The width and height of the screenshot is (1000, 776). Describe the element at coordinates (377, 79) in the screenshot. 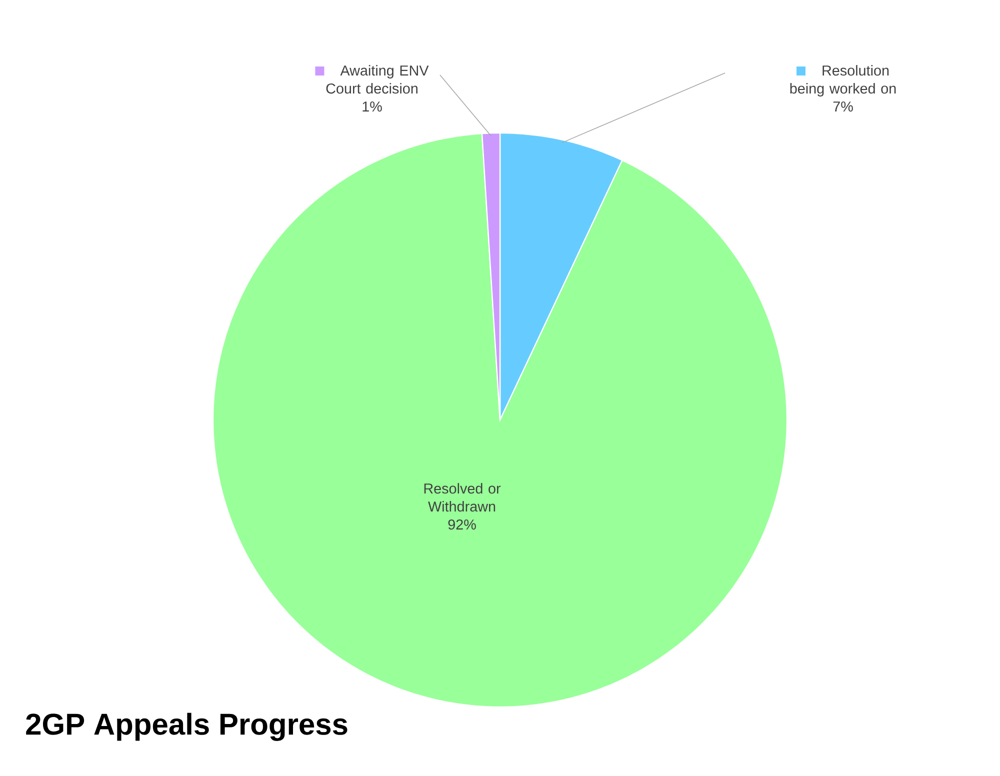

I see `legend-label: Awaiting ENV Court decision` at that location.